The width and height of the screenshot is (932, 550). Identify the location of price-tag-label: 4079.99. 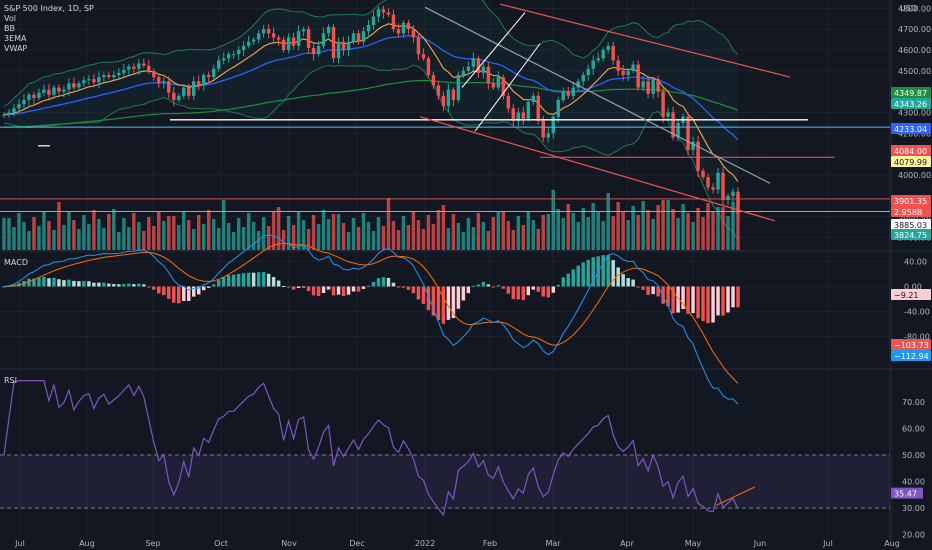
(910, 162).